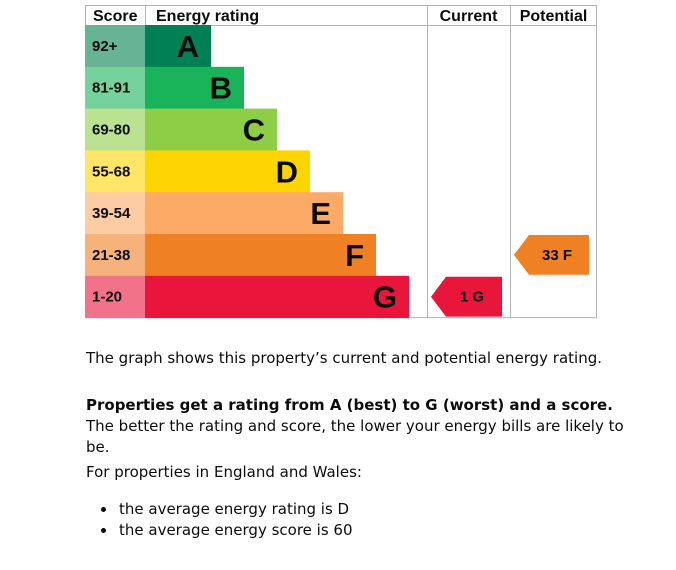  Describe the element at coordinates (194, 88) in the screenshot. I see `band-bar-b` at that location.